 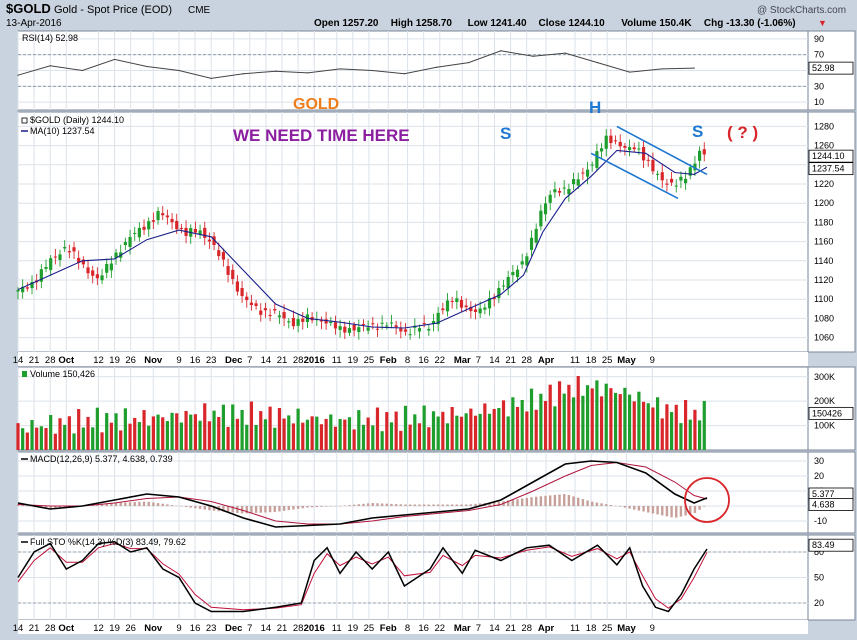 I want to click on x-tick-22: 16, so click(x=423, y=628).